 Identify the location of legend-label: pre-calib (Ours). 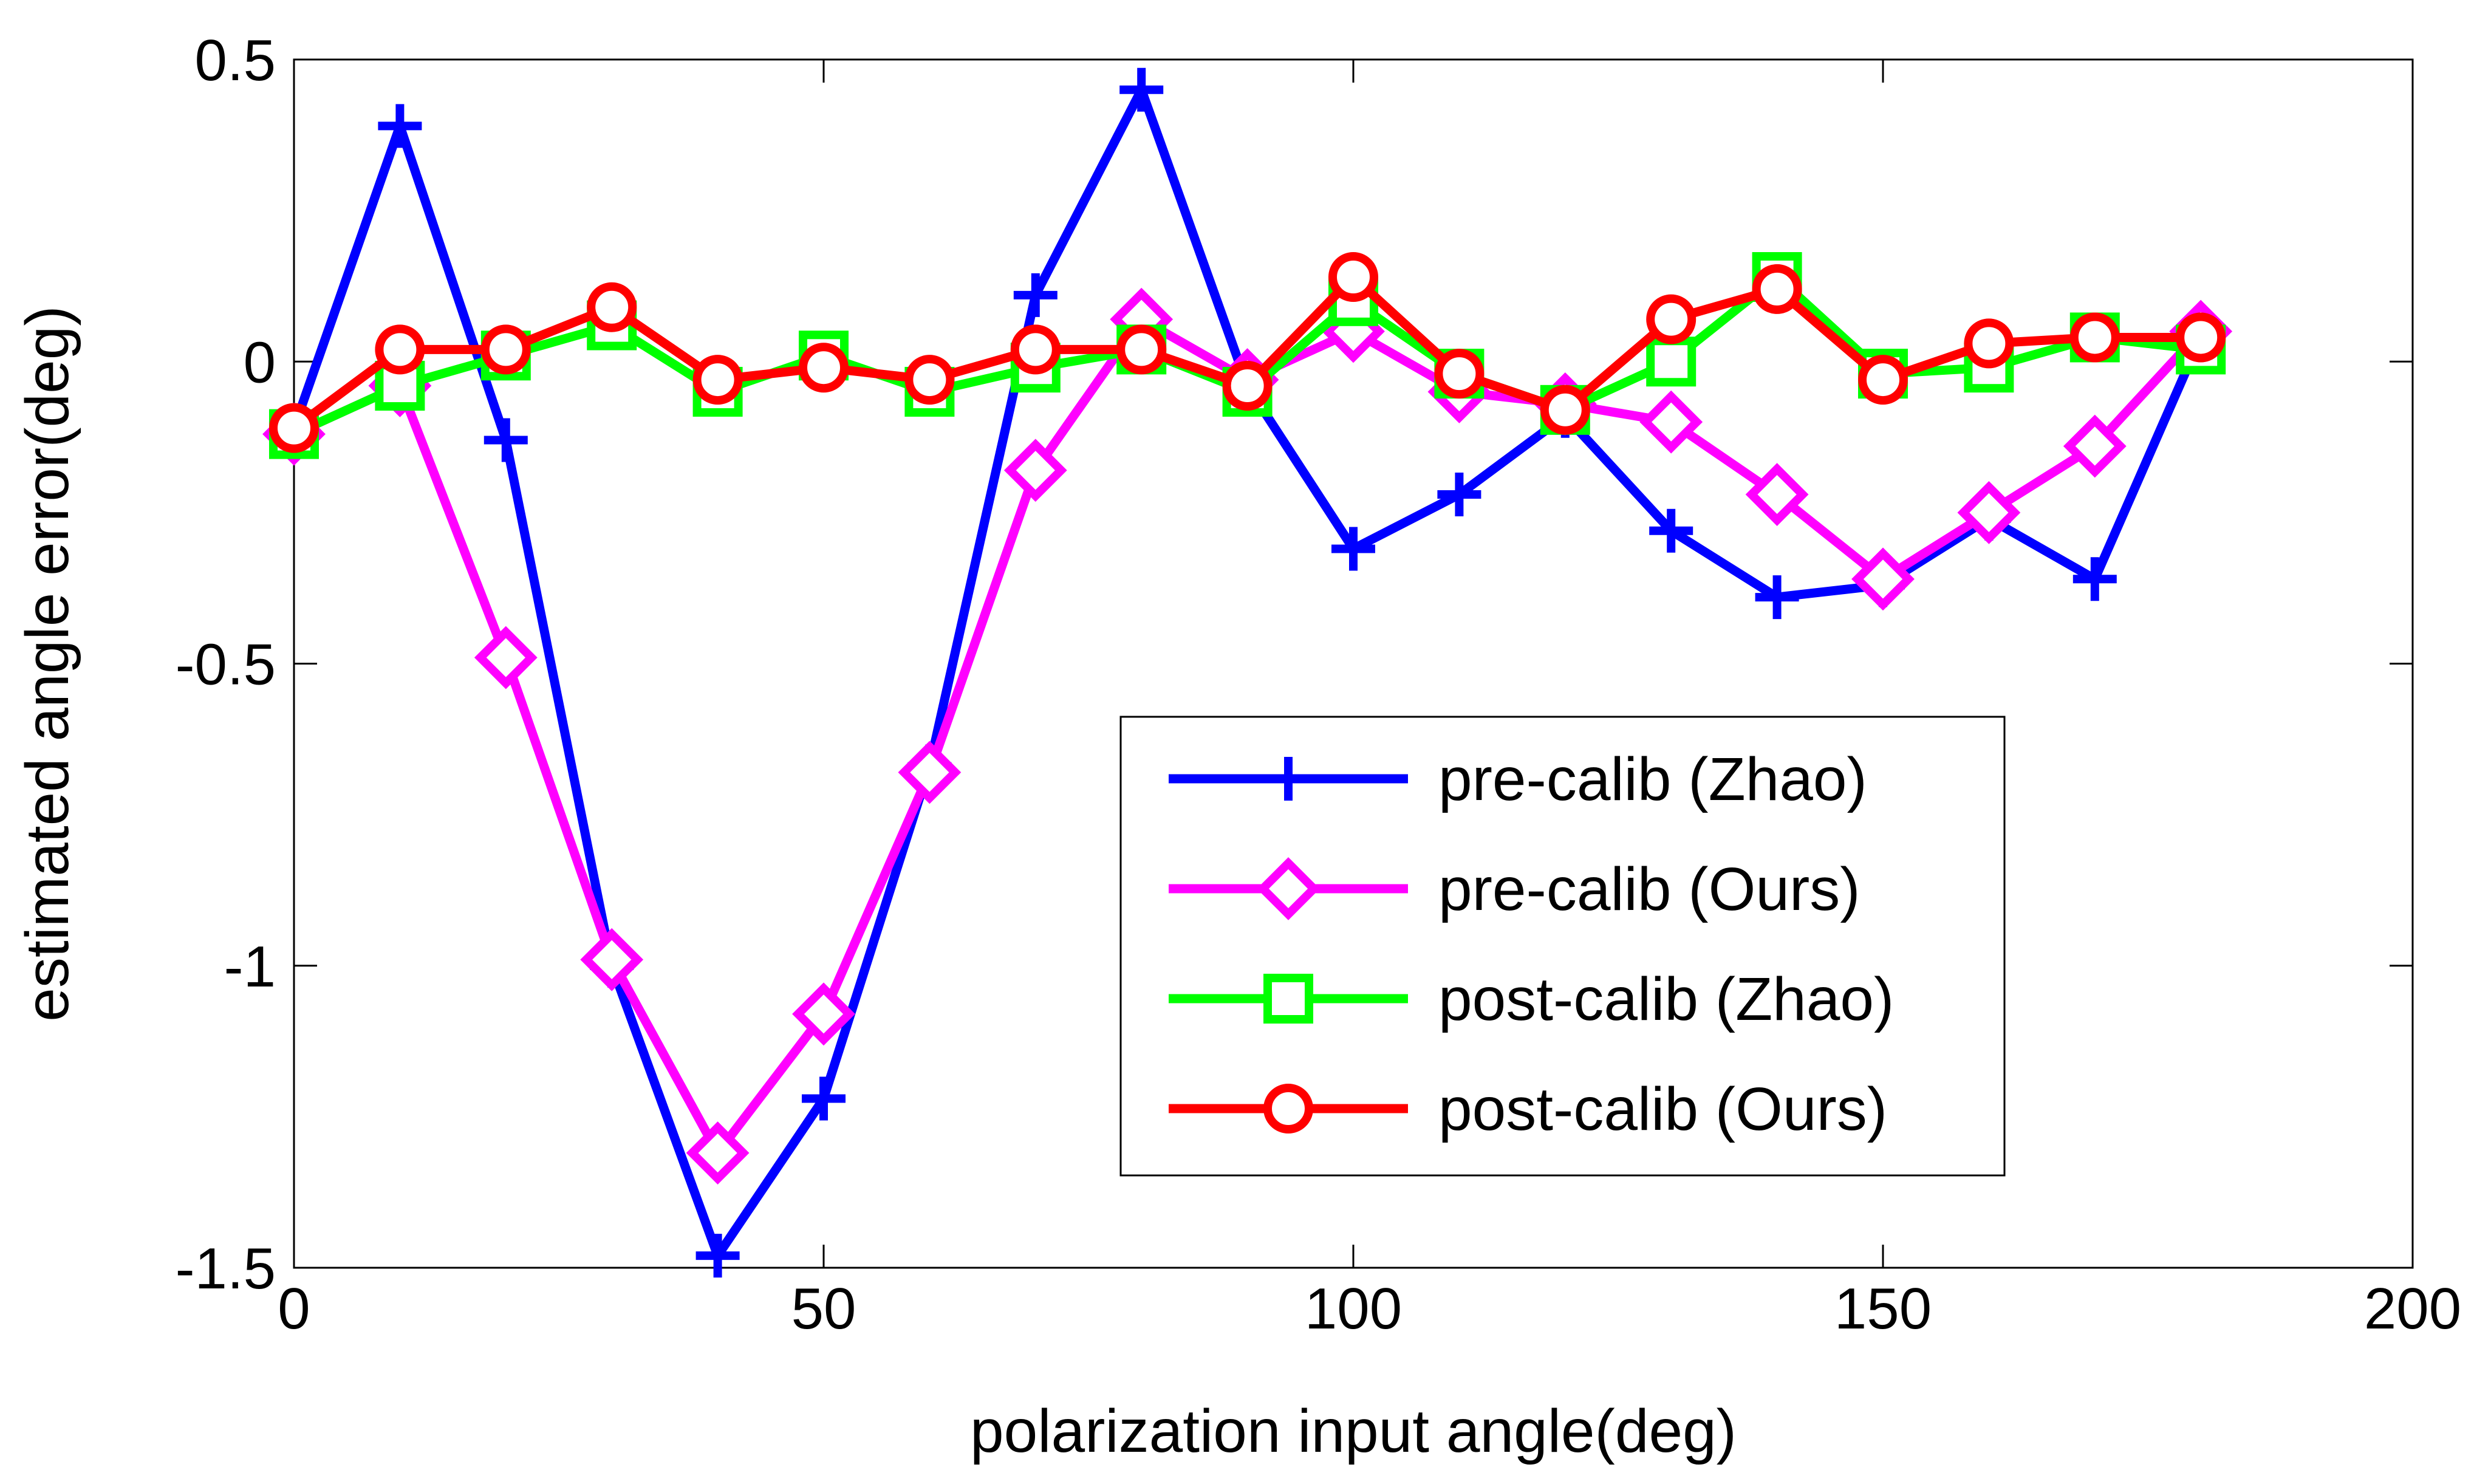
(1649, 889).